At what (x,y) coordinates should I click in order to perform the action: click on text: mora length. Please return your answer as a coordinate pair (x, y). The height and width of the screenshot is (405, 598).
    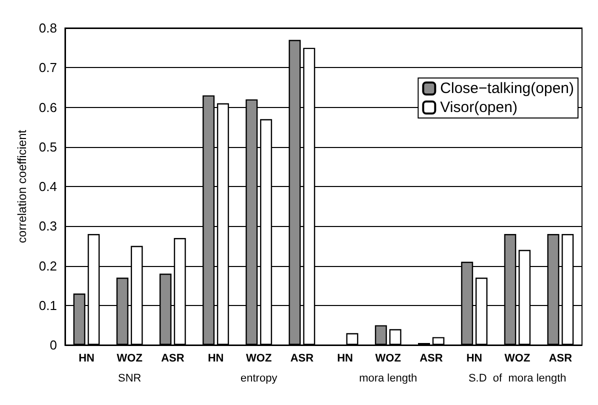
    Looking at the image, I should click on (388, 378).